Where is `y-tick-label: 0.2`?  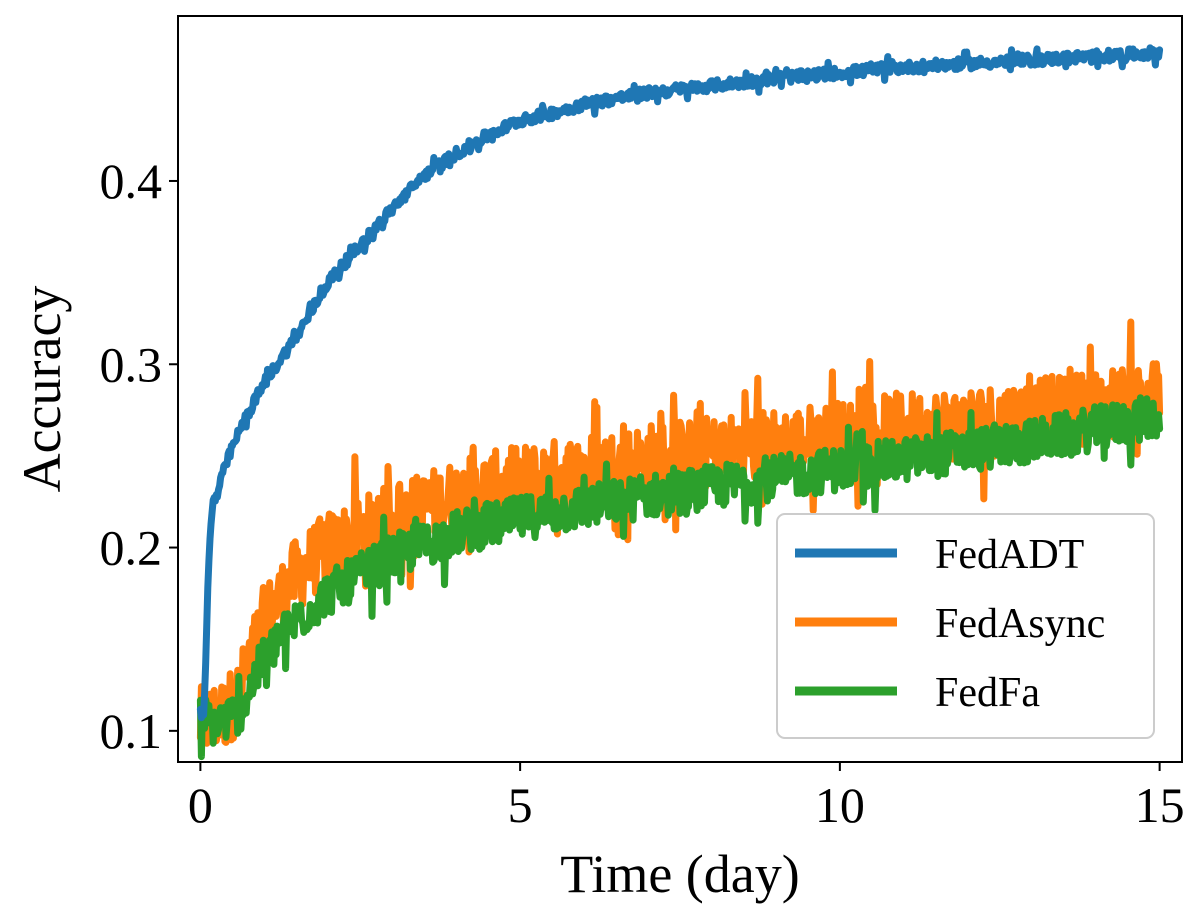 y-tick-label: 0.2 is located at coordinates (131, 548).